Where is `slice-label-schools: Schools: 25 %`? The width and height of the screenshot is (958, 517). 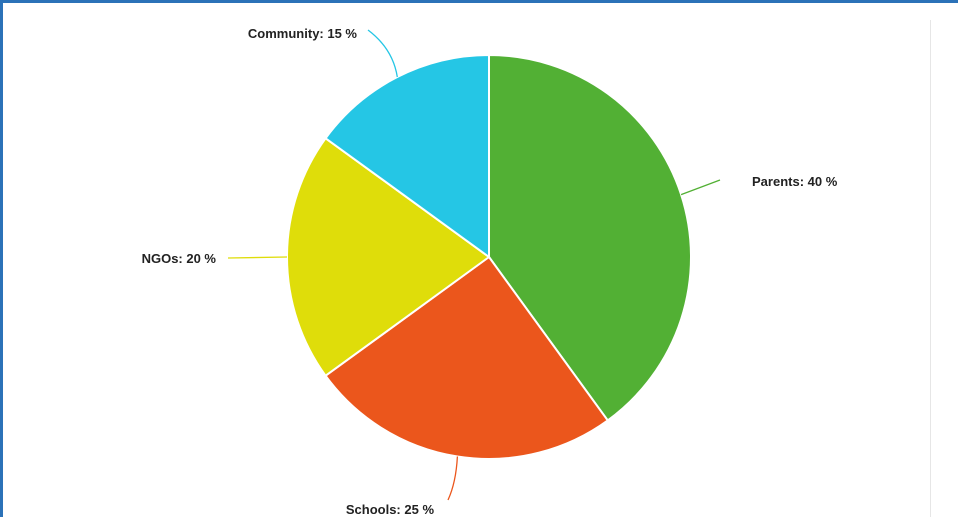 slice-label-schools: Schools: 25 % is located at coordinates (390, 509).